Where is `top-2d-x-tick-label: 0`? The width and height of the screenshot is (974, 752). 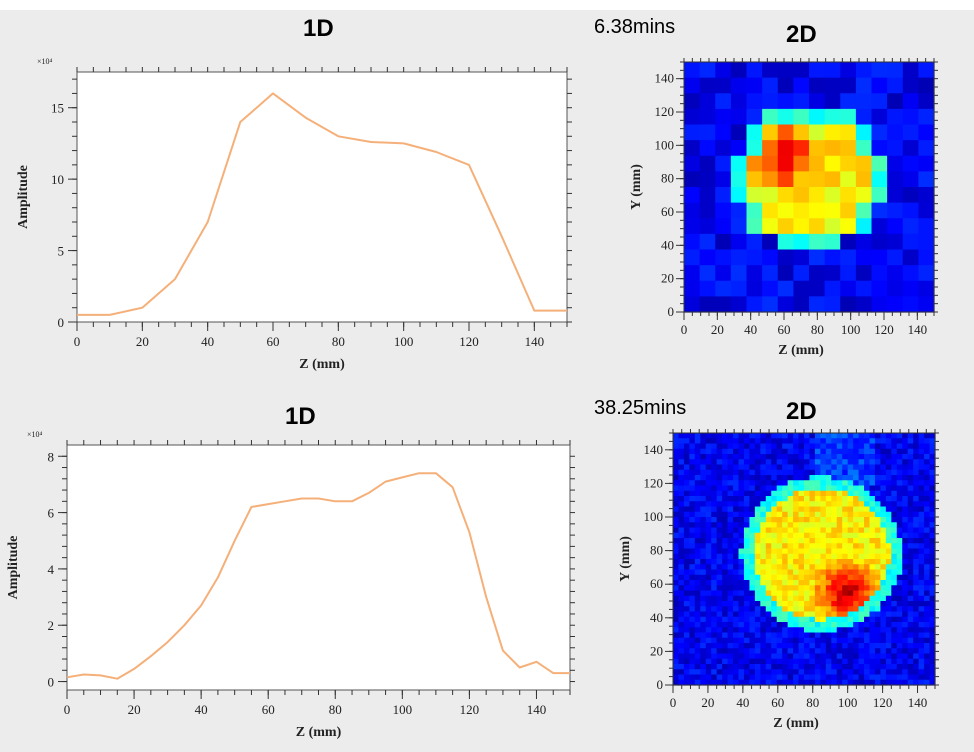 top-2d-x-tick-label: 0 is located at coordinates (684, 329).